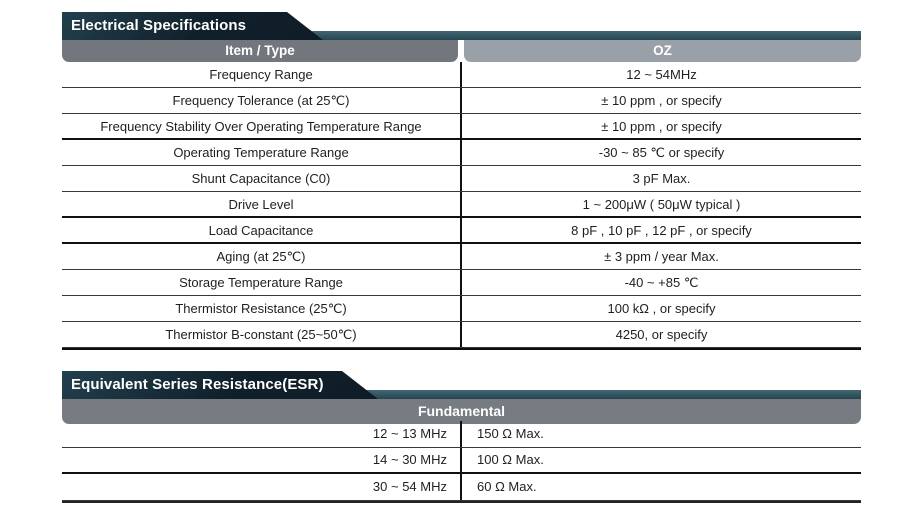 The height and width of the screenshot is (513, 909). I want to click on spec-item-cell: Shunt Capacitance (C0), so click(261, 178).